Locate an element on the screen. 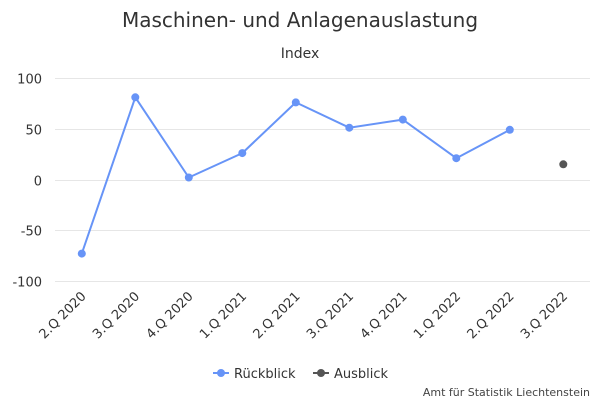 Image resolution: width=600 pixels, height=404 pixels. x-tick-label: 4.Q 2021 is located at coordinates (384, 315).